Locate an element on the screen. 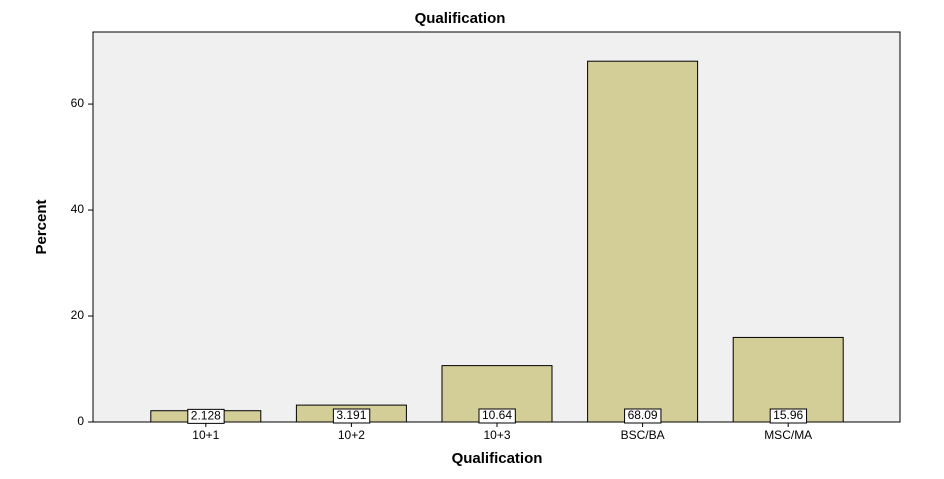 This screenshot has height=479, width=944. y-tick-label: 60 is located at coordinates (78, 103).